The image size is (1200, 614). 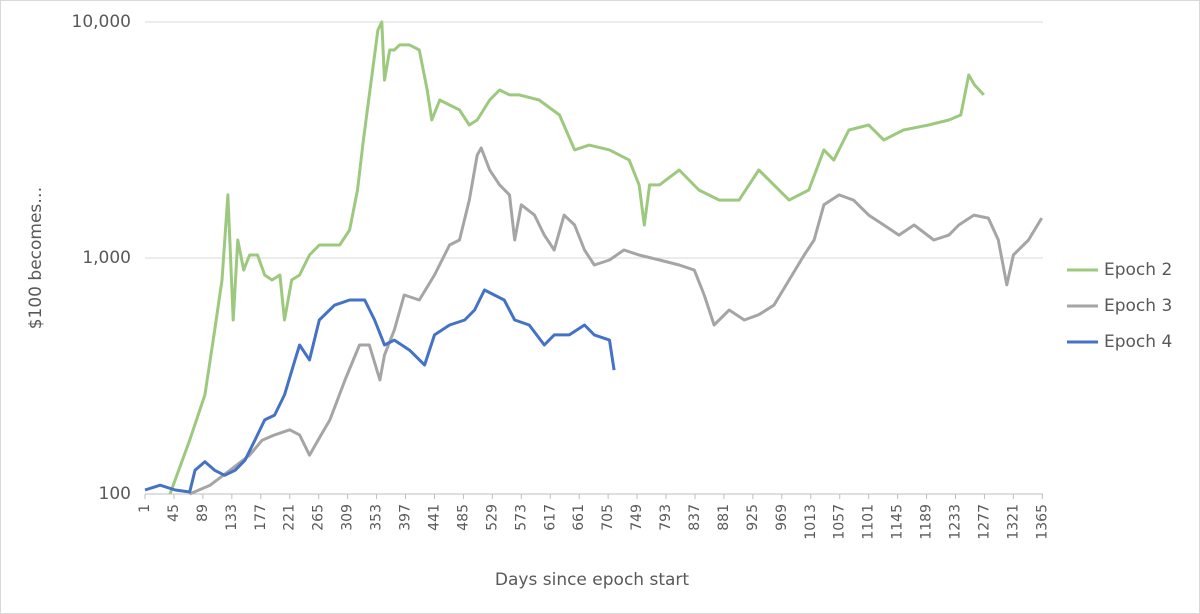 What do you see at coordinates (1138, 270) in the screenshot?
I see `legend-label: Epoch 2` at bounding box center [1138, 270].